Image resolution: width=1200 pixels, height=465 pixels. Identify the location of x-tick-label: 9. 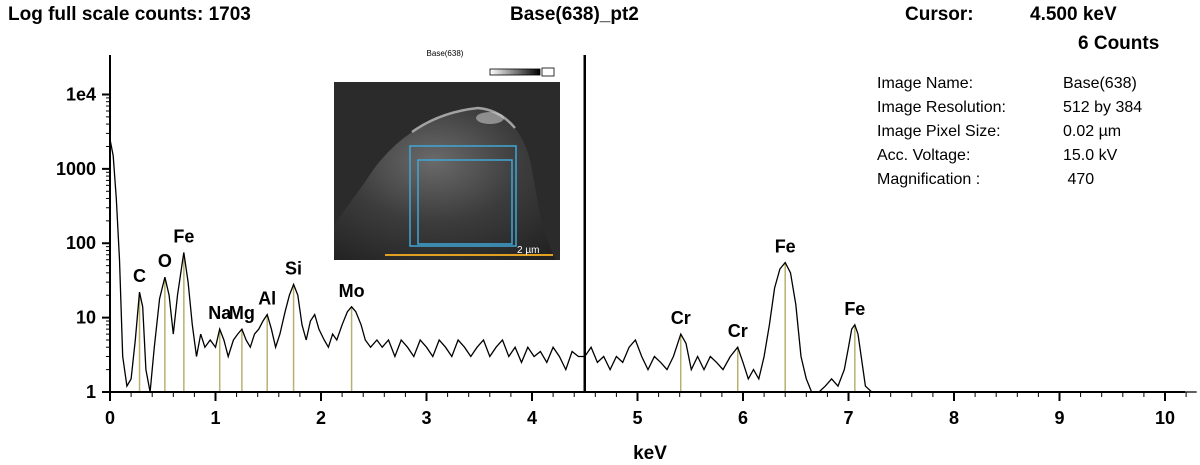
(1059, 418).